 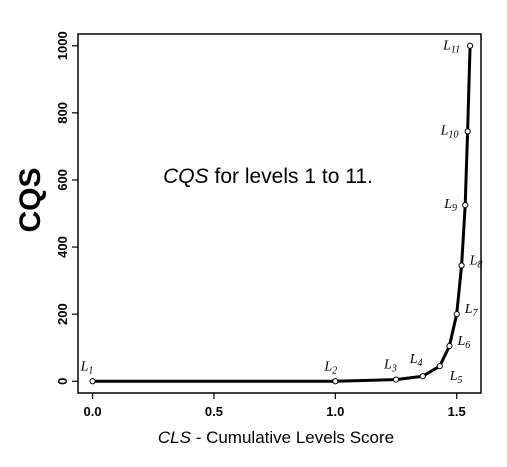 What do you see at coordinates (62, 45) in the screenshot?
I see `y-tick-label: 1000` at bounding box center [62, 45].